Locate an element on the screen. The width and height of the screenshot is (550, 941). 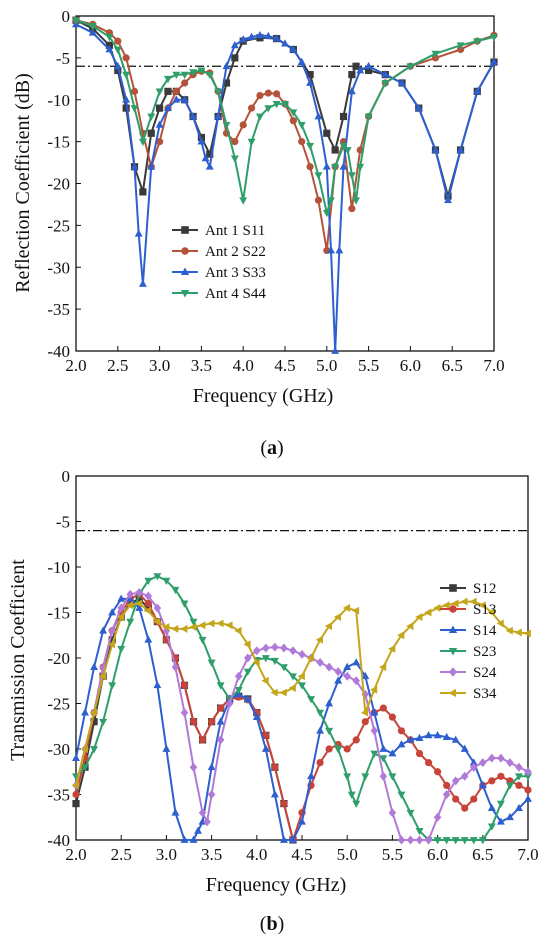
x-ticks-b: 2.0 2.5 3.0 3.5 4.0 4.5 5.0 5.5 6.0 6.5 7.0 is located at coordinates (302, 849).